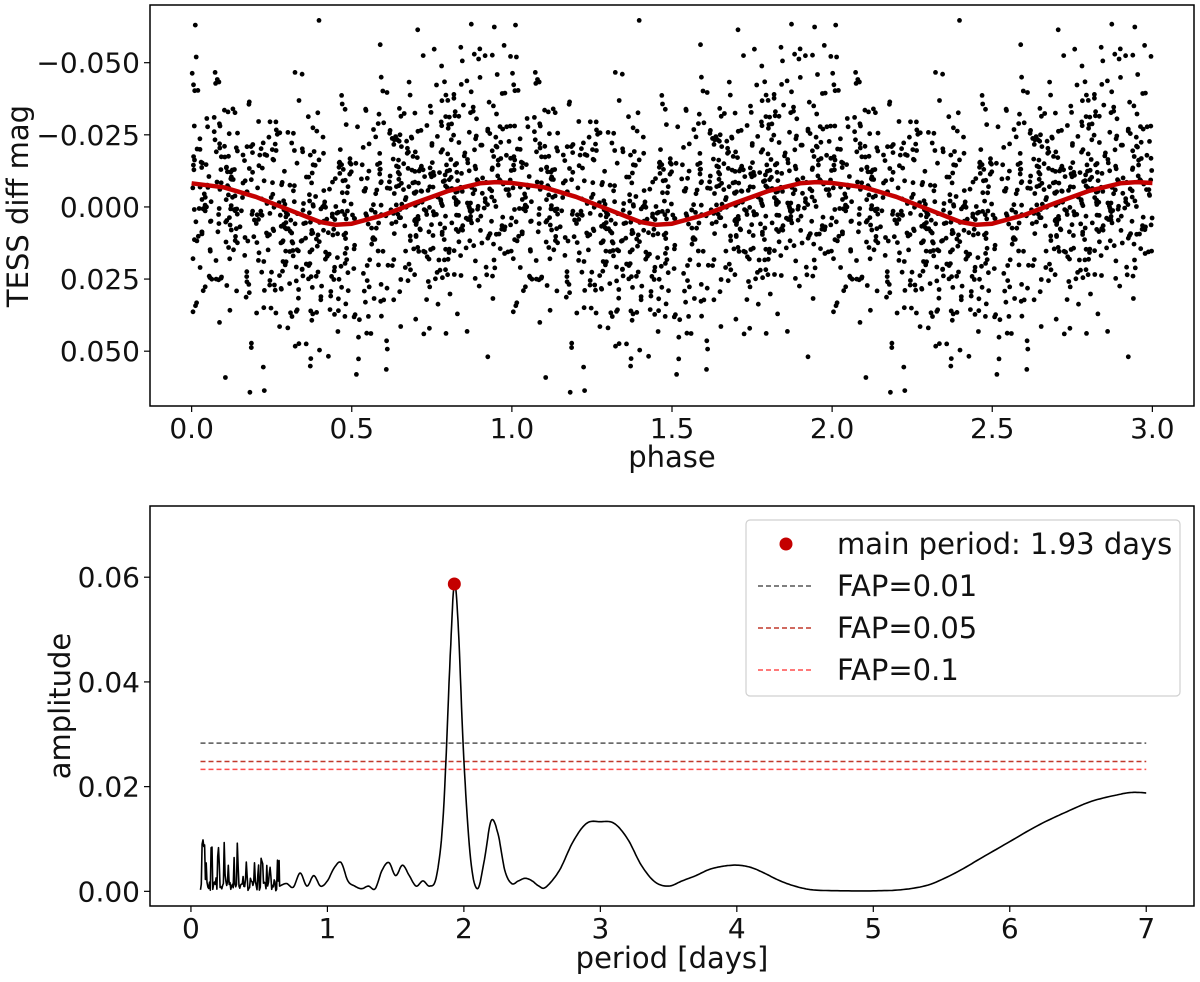 The width and height of the screenshot is (1200, 982). I want to click on x-tick-label: 7, so click(1146, 928).